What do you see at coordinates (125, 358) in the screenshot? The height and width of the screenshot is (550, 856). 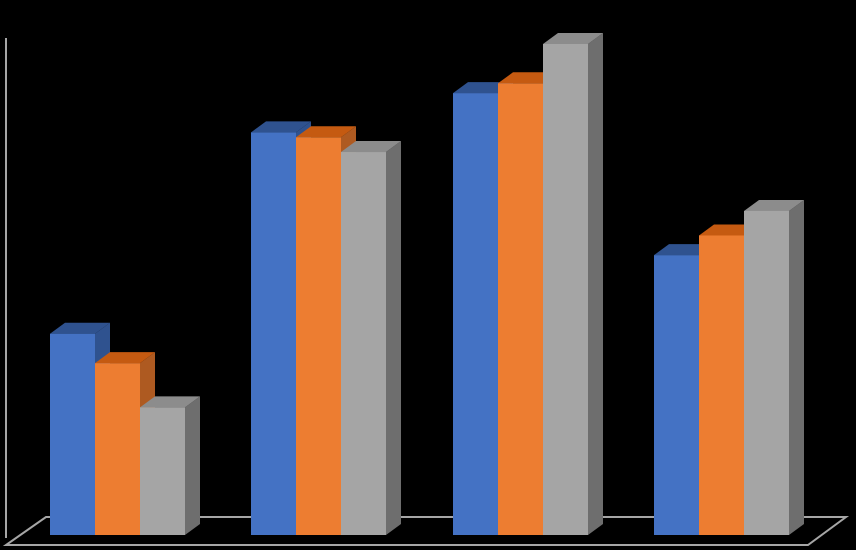 I see `bar-s2-c1-top` at bounding box center [125, 358].